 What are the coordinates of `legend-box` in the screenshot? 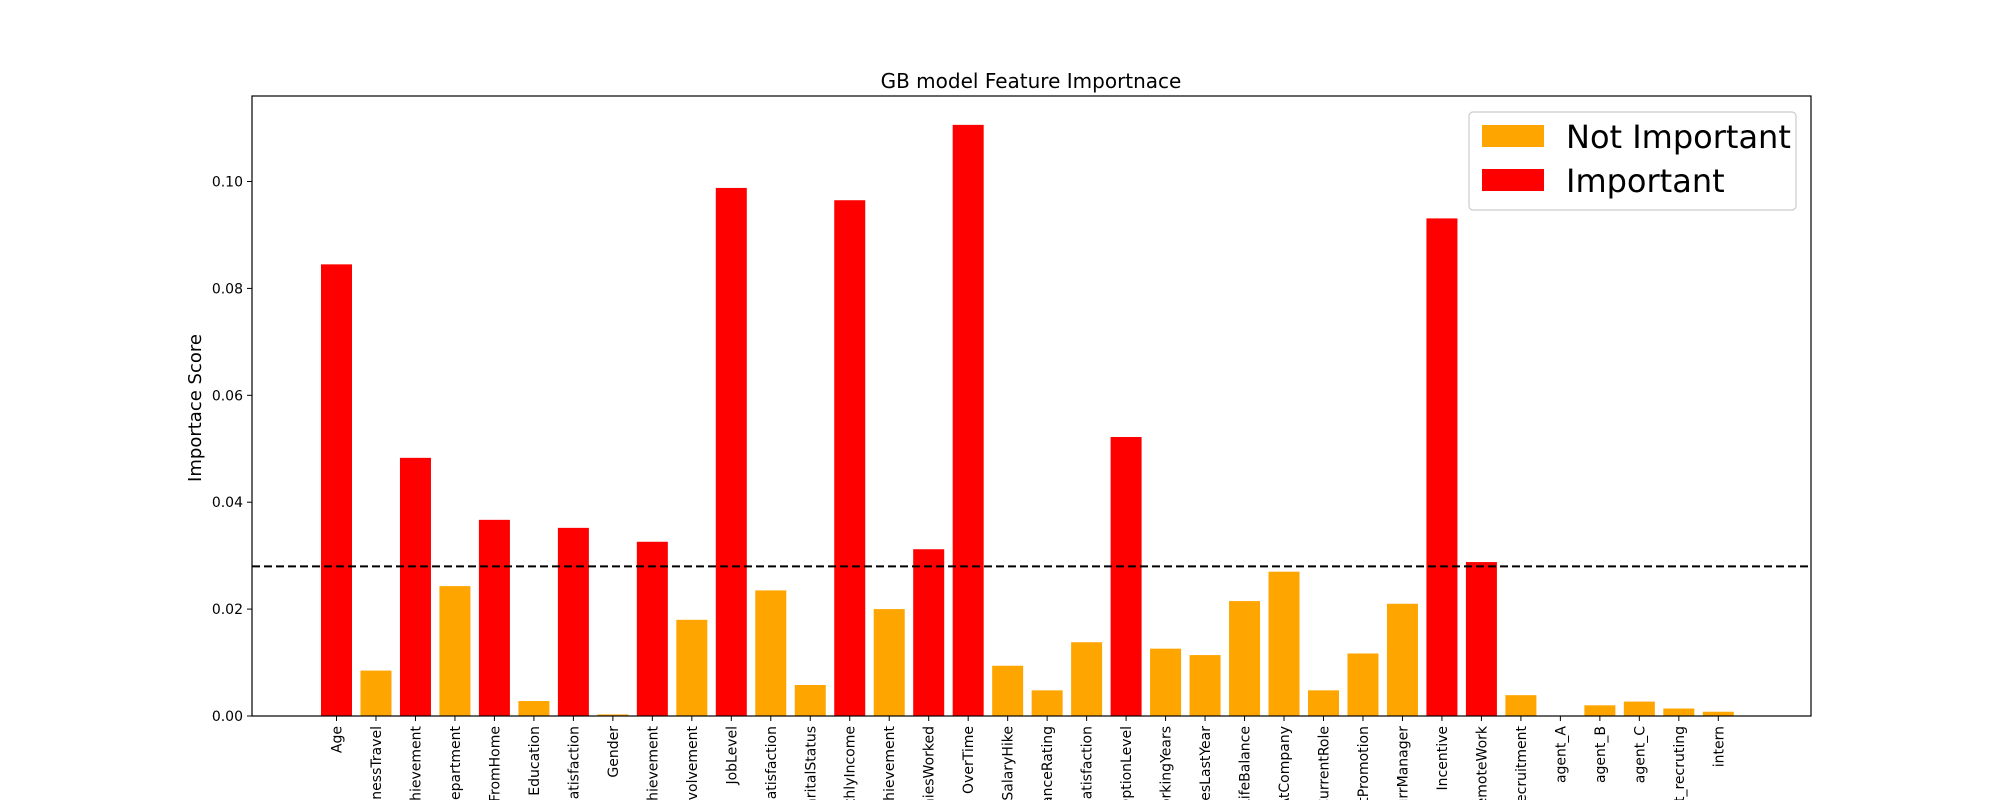 It's located at (1632, 161).